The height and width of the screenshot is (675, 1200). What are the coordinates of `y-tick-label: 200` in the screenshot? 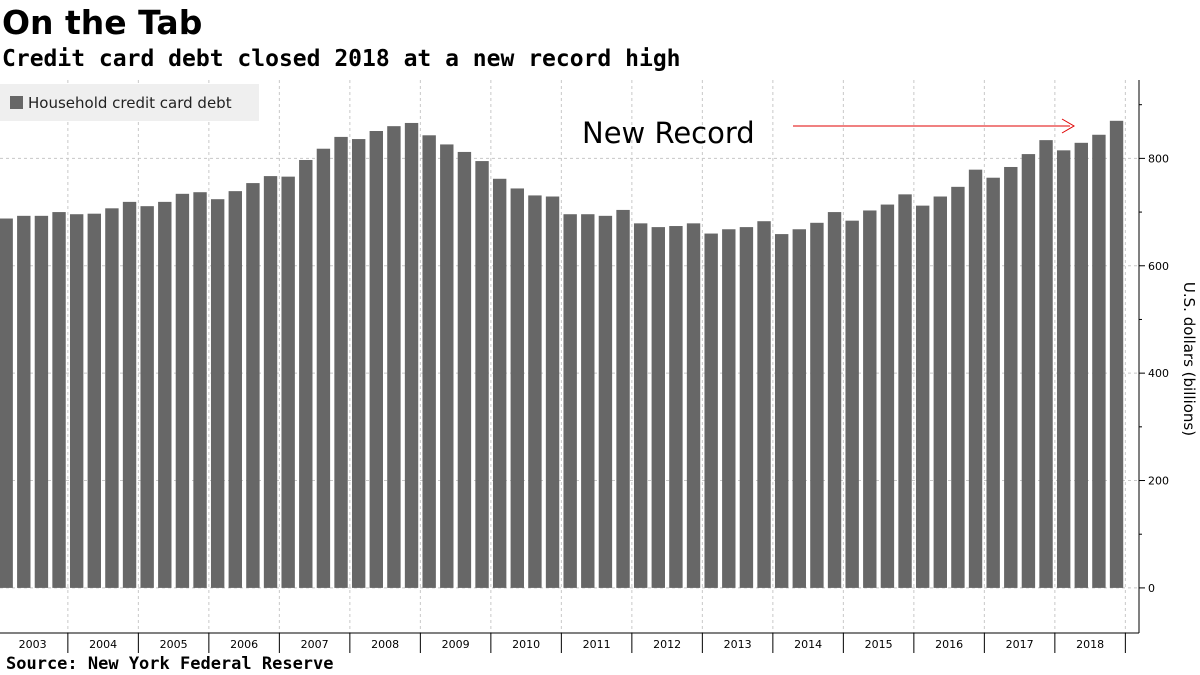 It's located at (1158, 481).